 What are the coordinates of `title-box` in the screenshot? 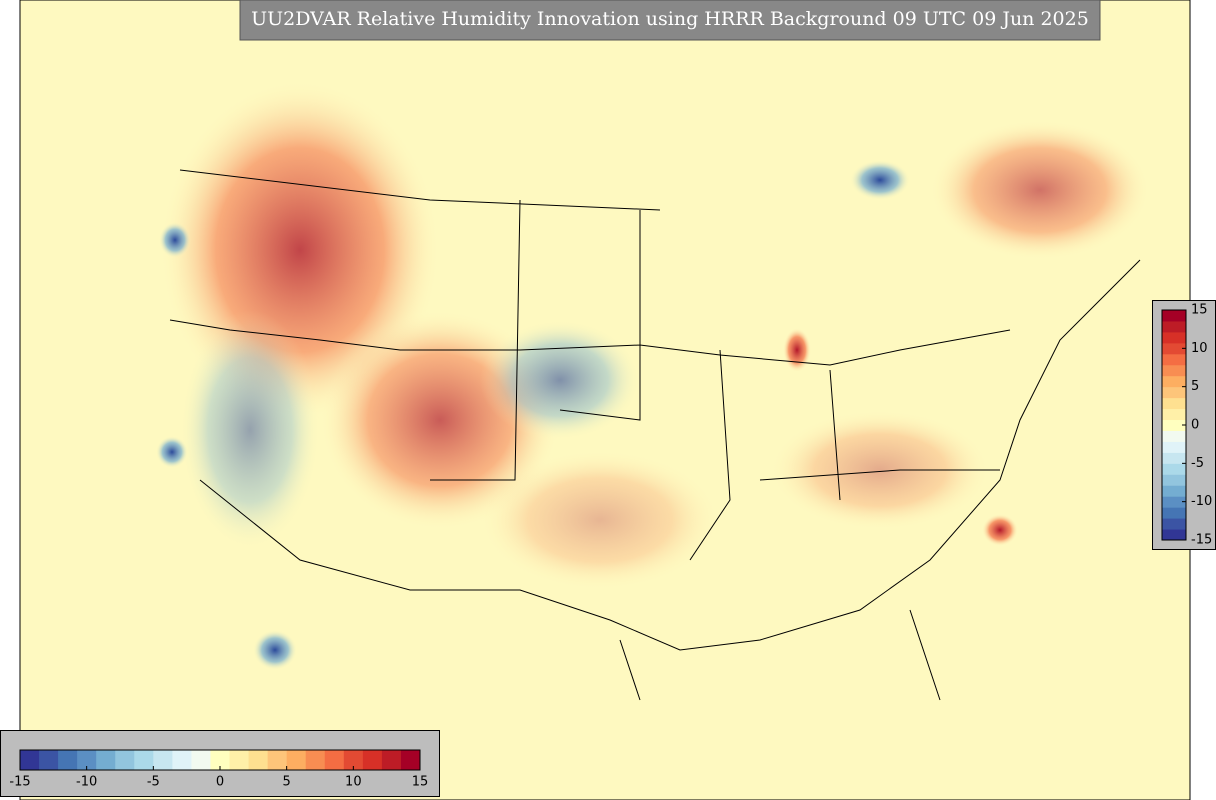 It's located at (670, 20).